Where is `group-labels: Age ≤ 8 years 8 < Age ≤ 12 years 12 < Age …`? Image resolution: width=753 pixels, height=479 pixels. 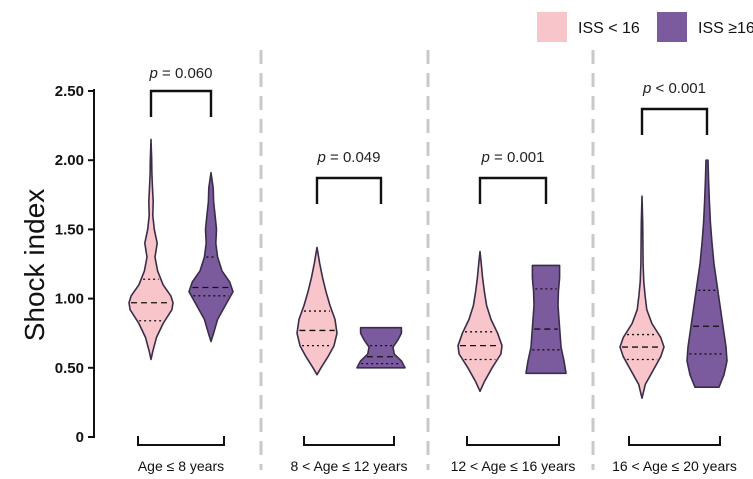
group-labels: Age ≤ 8 years 8 < Age ≤ 12 years 12 < Age … is located at coordinates (437, 455).